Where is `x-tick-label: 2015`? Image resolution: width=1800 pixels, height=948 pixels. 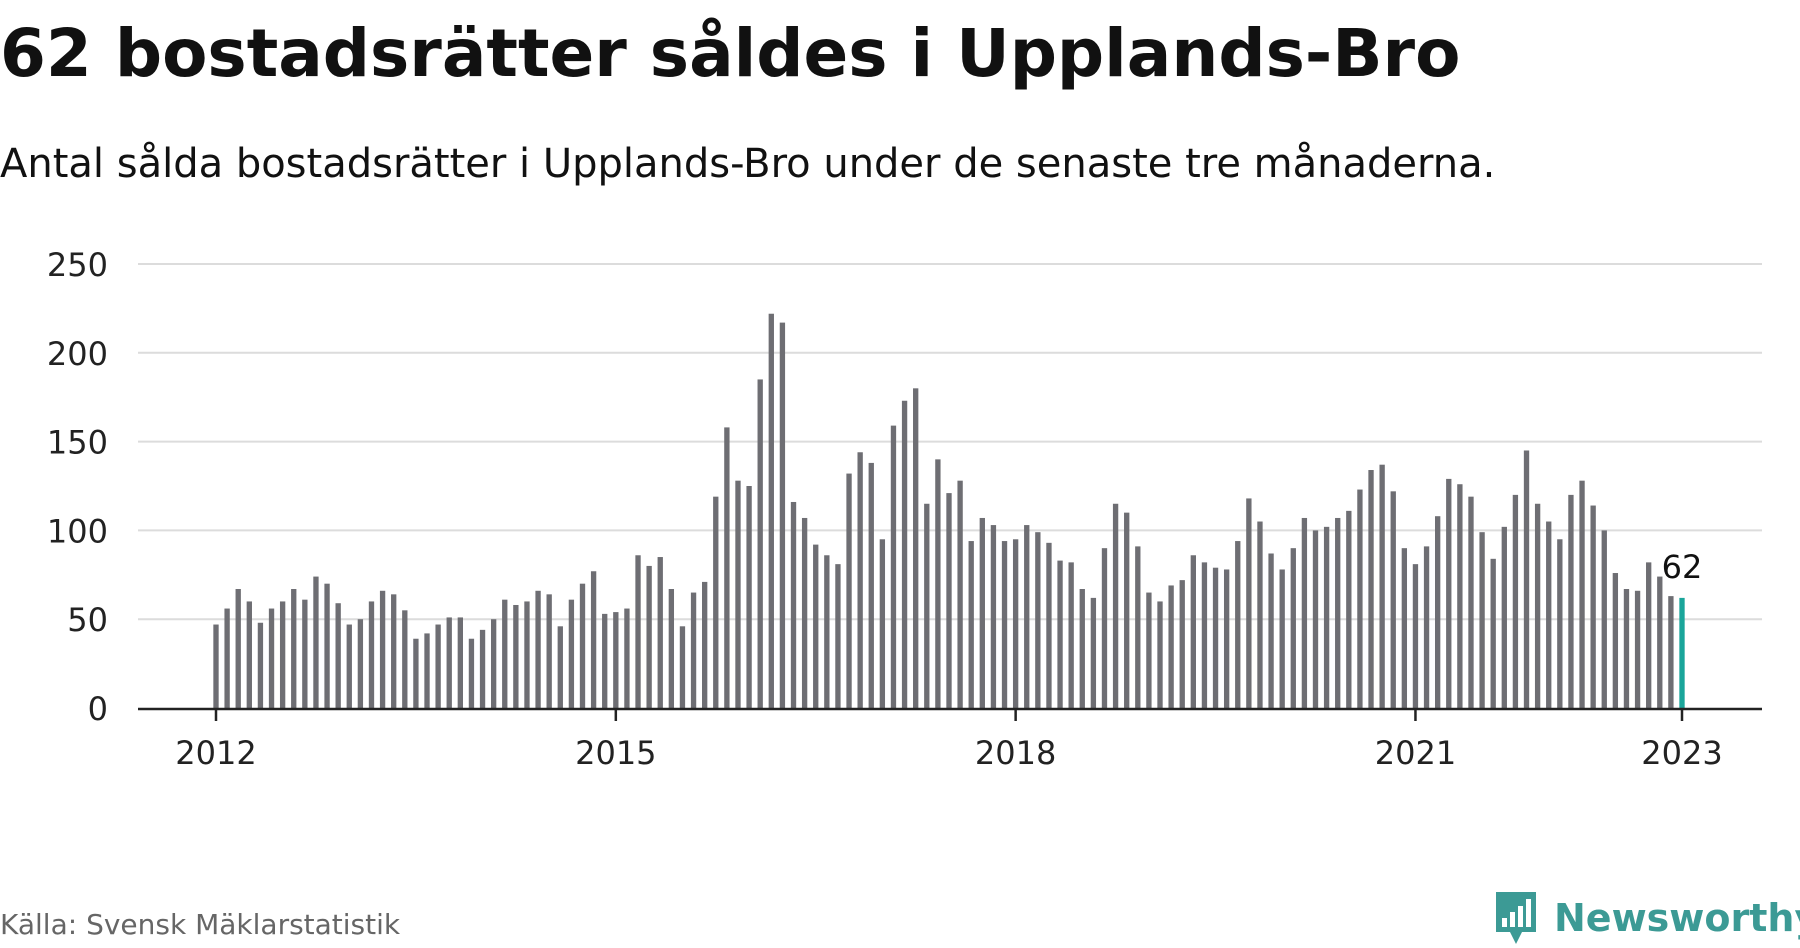
x-tick-label: 2015 is located at coordinates (615, 753).